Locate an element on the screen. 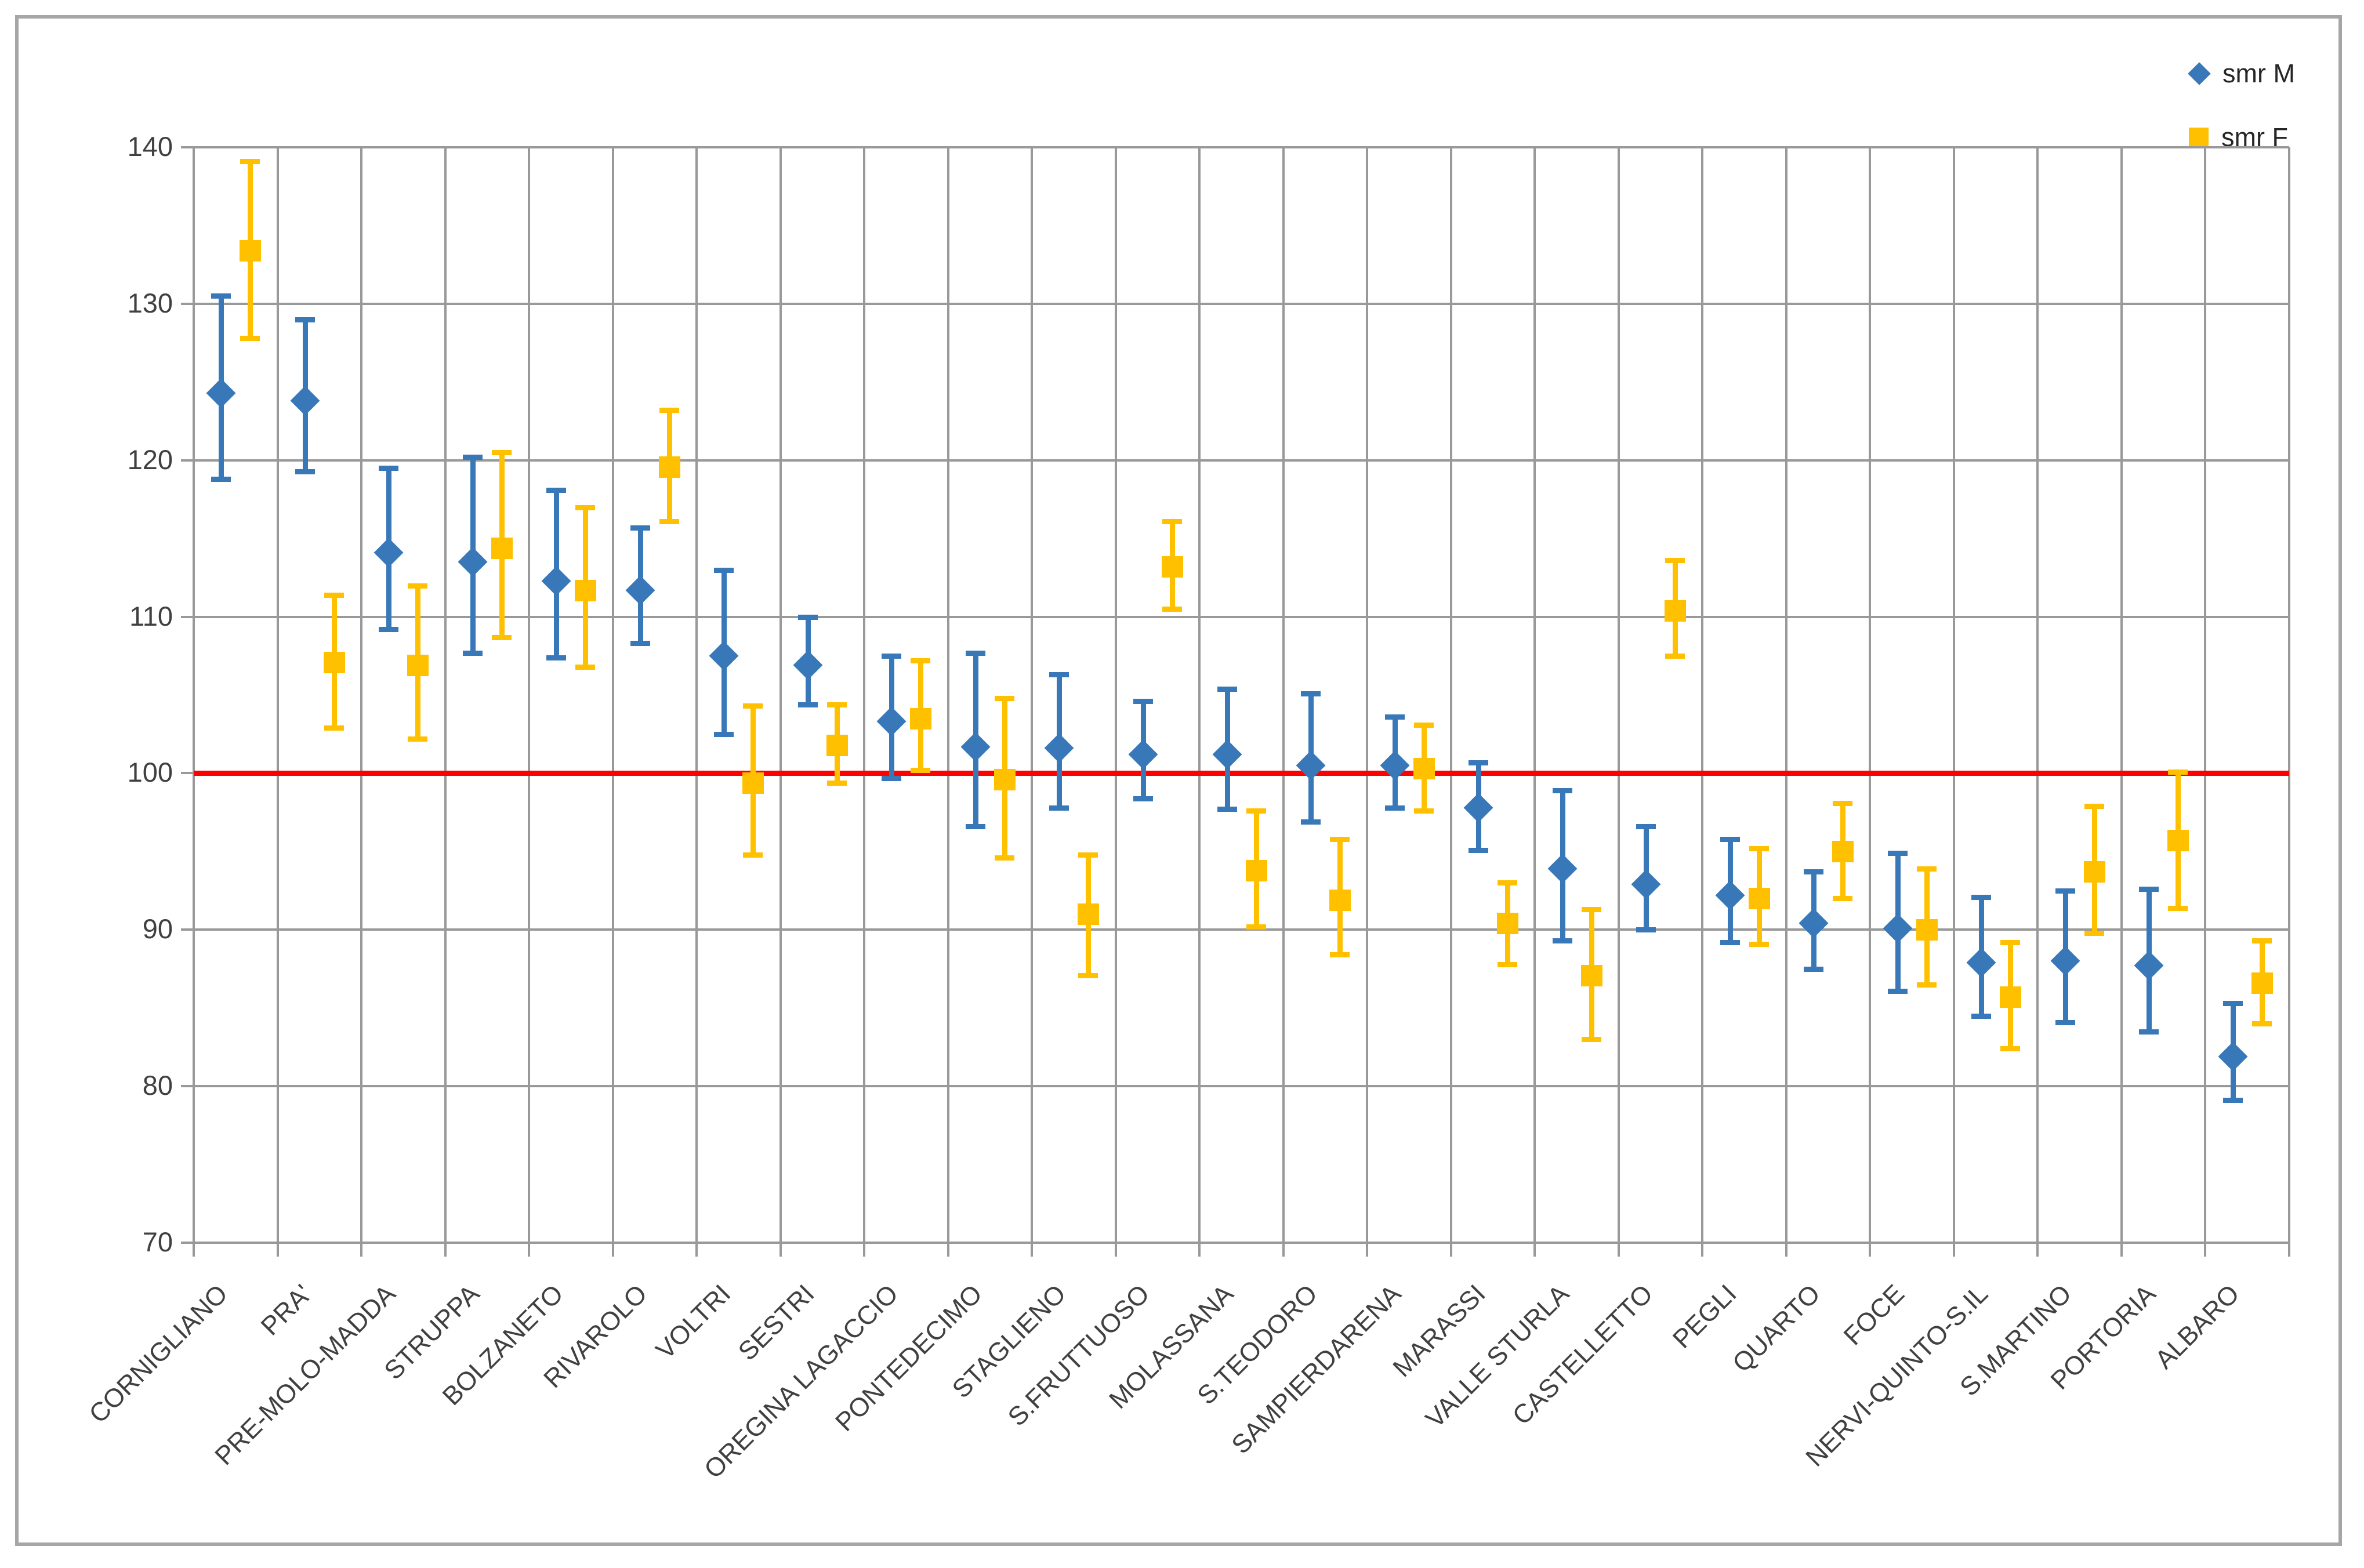 Image resolution: width=2364 pixels, height=1568 pixels. y-axis-label: 80 is located at coordinates (157, 1085).